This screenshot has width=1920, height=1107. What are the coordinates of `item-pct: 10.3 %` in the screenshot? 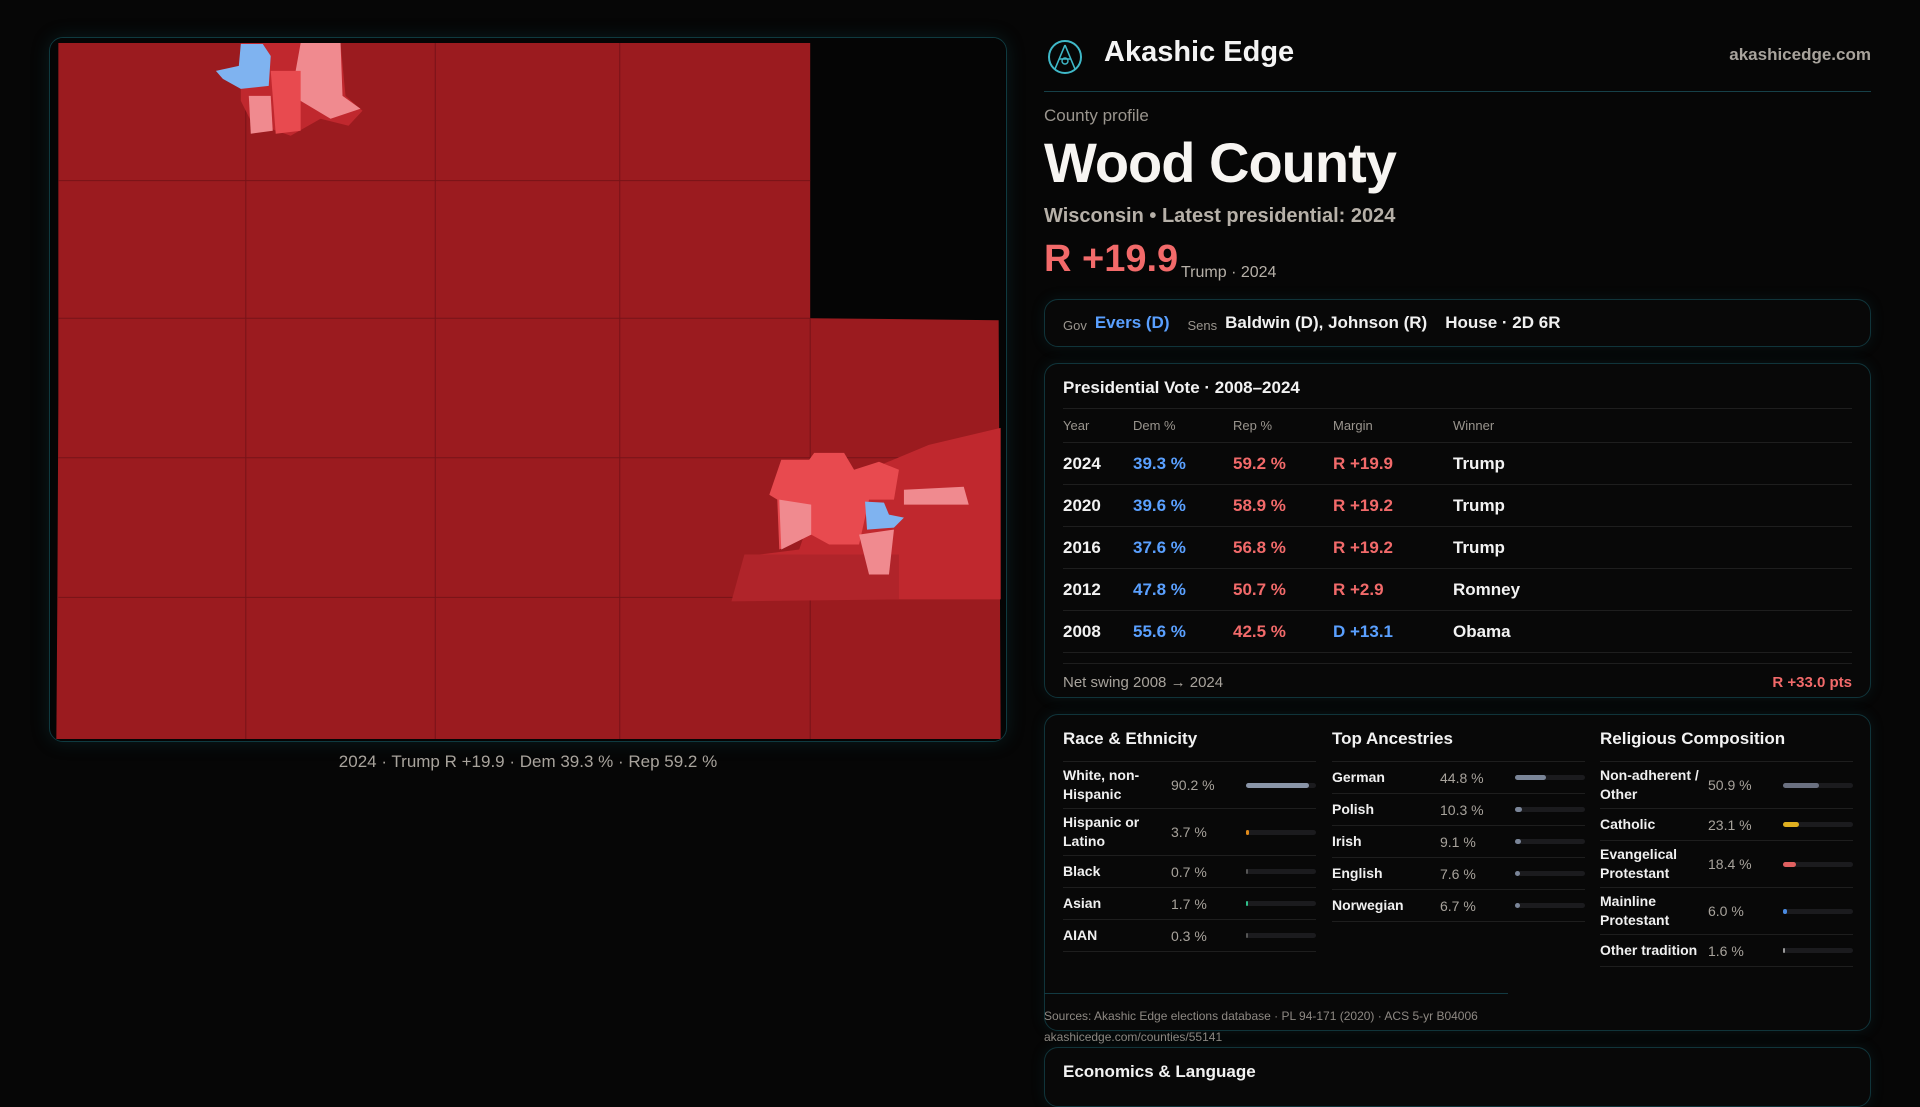 It's located at (1462, 809).